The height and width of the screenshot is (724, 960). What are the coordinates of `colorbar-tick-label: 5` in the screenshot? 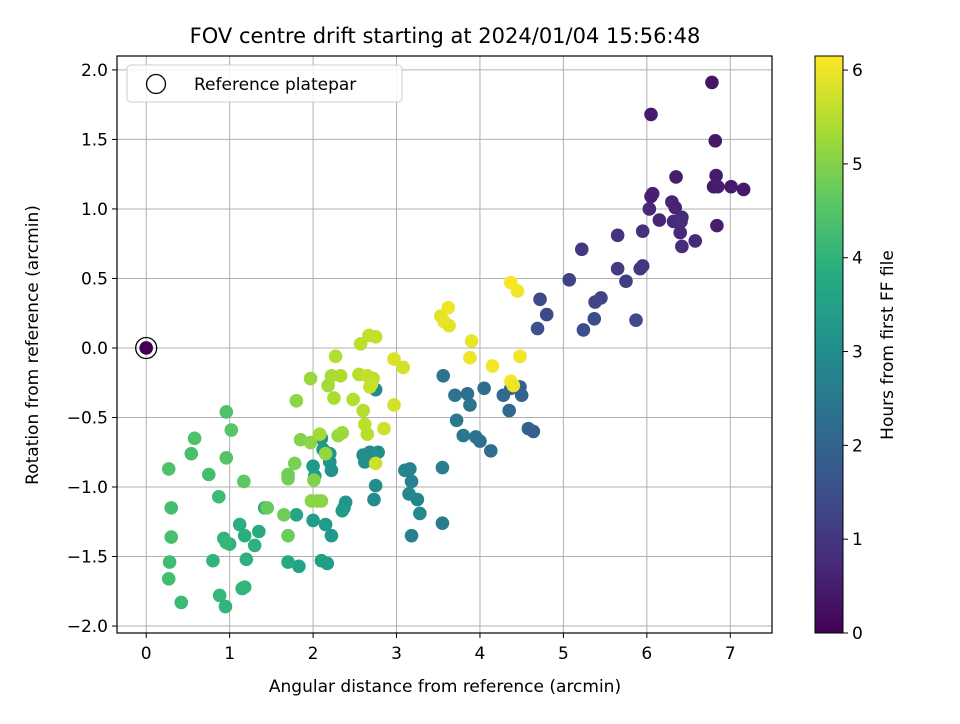 It's located at (857, 165).